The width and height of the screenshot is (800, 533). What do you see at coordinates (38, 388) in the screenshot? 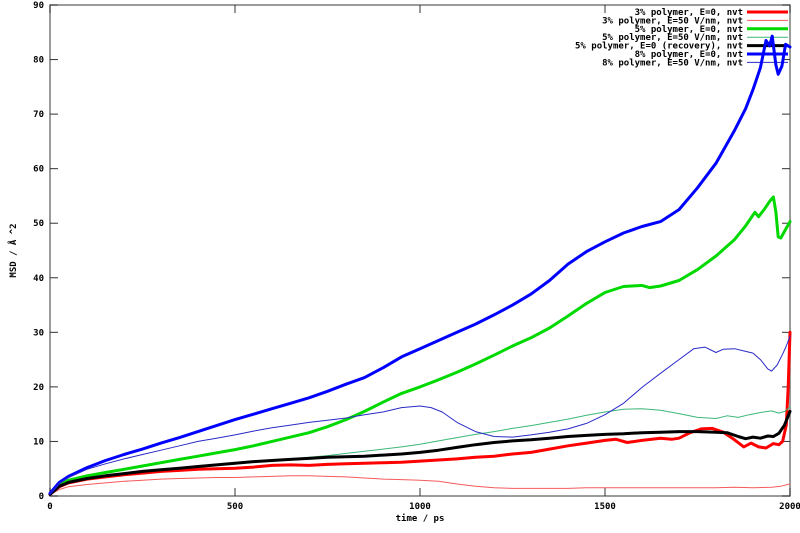
I see `y-tick-label: 20` at bounding box center [38, 388].